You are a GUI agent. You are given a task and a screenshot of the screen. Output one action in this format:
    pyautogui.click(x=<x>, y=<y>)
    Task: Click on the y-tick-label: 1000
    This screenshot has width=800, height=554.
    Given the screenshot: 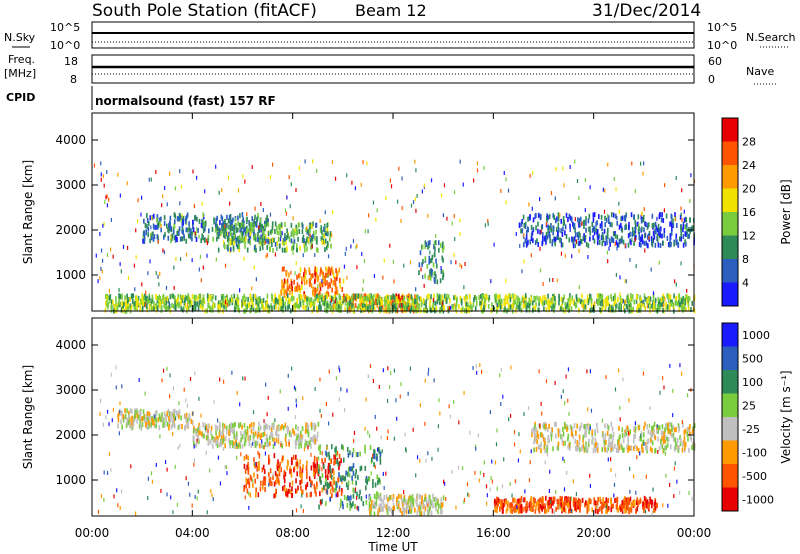 What is the action you would take?
    pyautogui.click(x=70, y=275)
    